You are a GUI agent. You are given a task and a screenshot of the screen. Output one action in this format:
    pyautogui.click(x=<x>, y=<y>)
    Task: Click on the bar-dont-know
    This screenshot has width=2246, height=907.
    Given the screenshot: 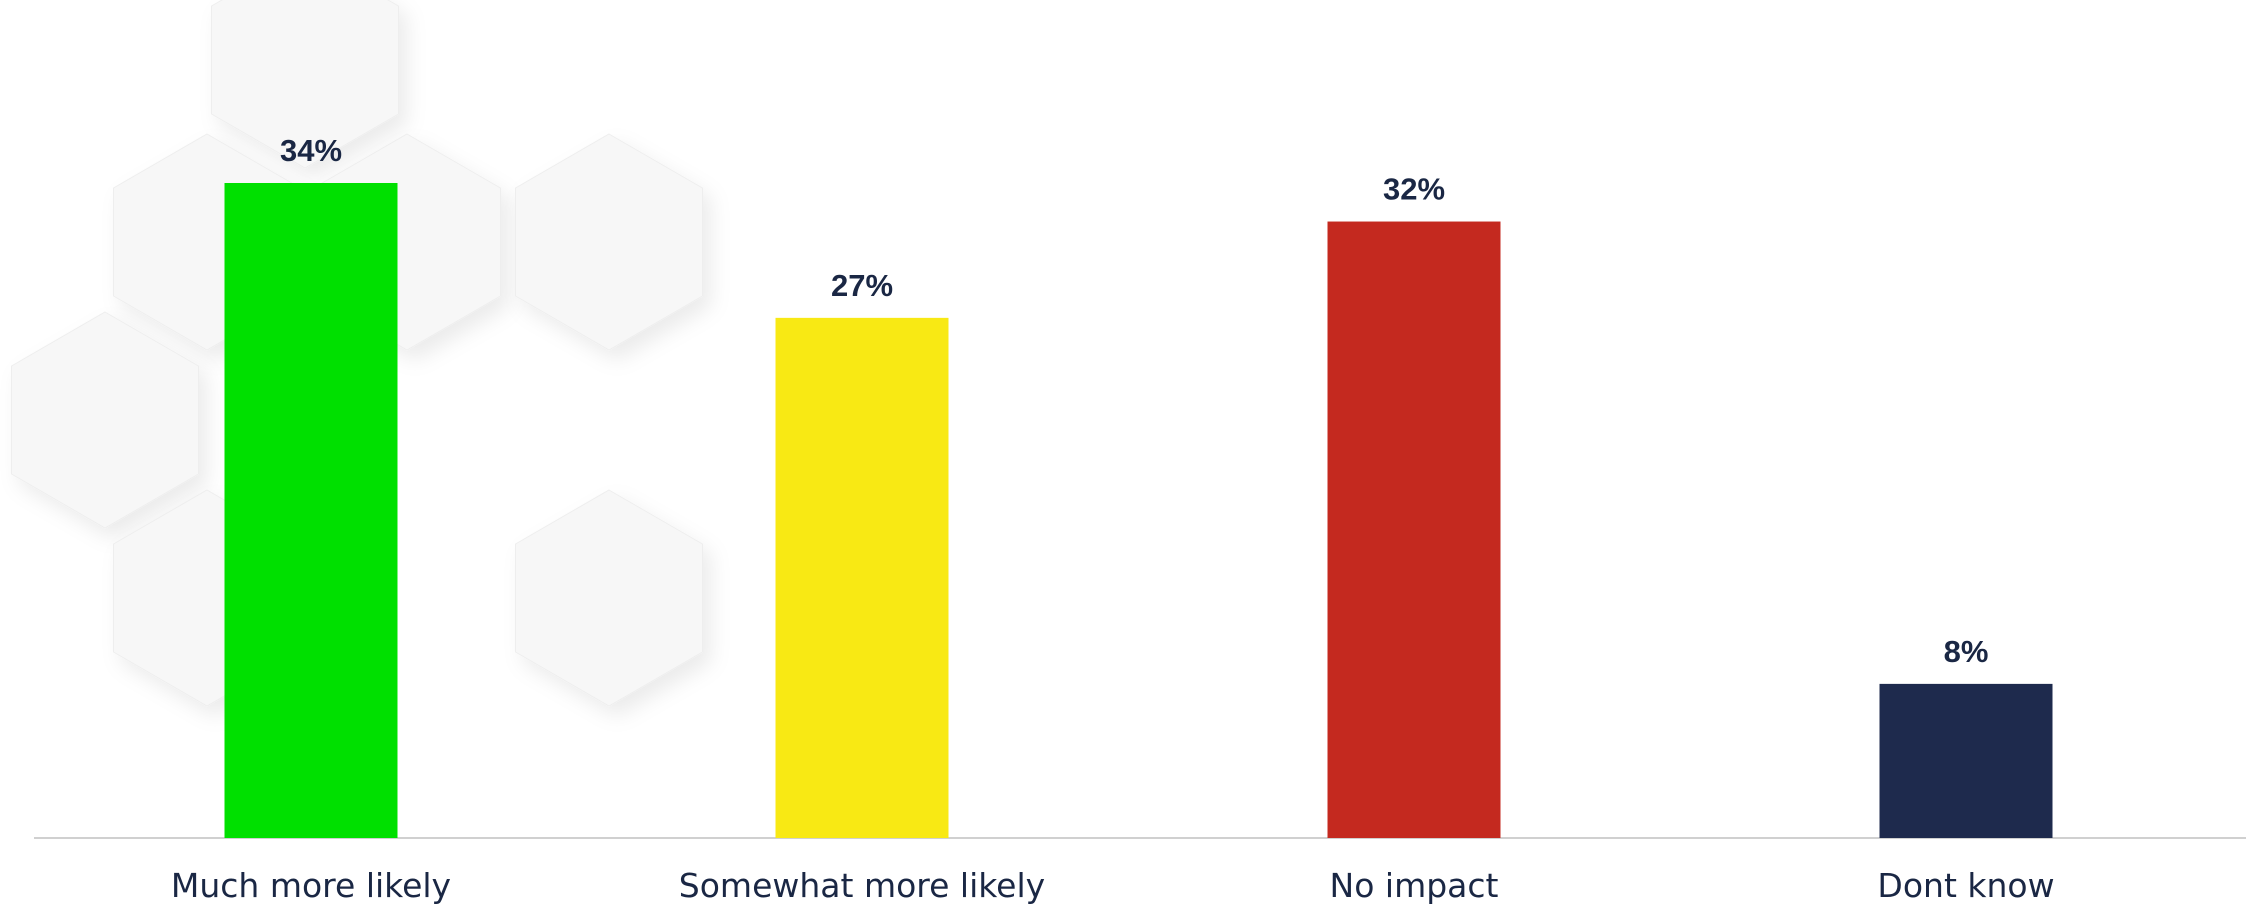 What is the action you would take?
    pyautogui.click(x=1966, y=760)
    